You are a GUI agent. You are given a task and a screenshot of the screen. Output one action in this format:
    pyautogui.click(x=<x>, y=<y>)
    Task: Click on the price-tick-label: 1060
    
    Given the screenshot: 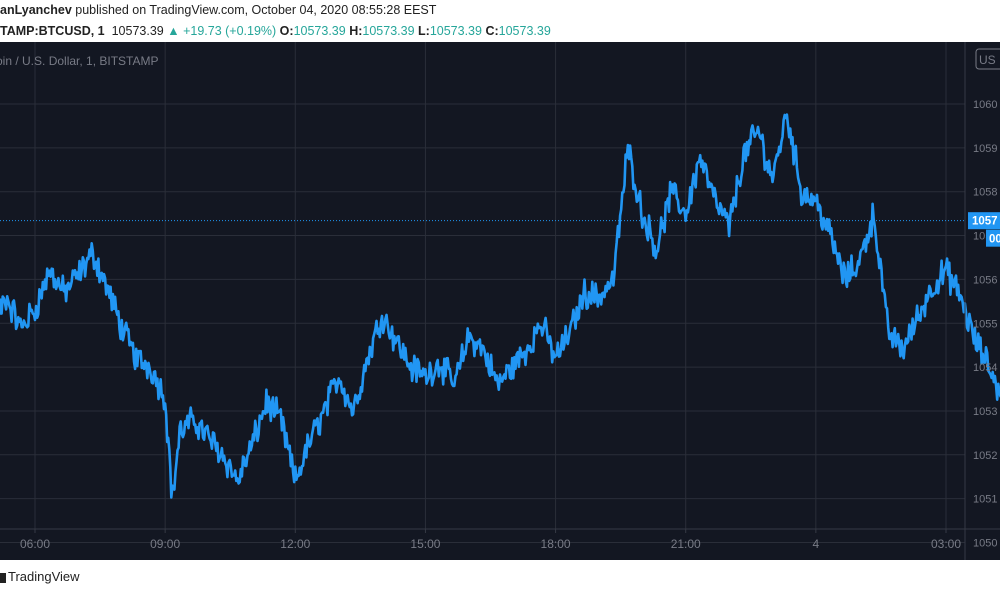 What is the action you would take?
    pyautogui.click(x=985, y=105)
    